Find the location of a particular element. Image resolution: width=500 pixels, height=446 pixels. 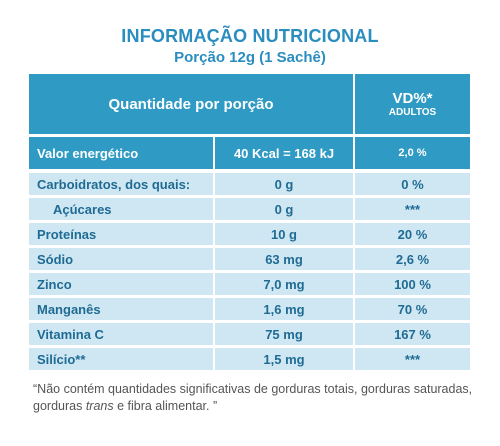

row-manganese-amount: 1,6 mg is located at coordinates (284, 309).